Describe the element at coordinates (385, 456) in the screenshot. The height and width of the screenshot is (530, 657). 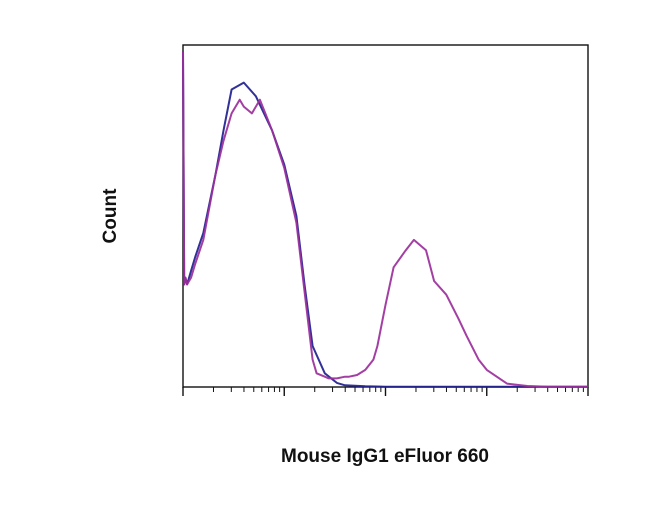
I see `x-axis-label: Mouse IgG1 eFluor 660` at that location.